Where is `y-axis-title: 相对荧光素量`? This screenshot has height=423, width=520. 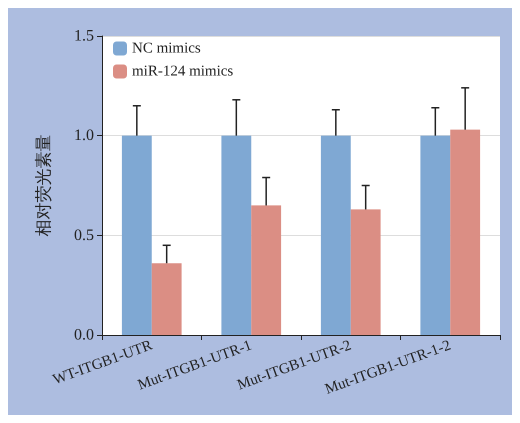 y-axis-title: 相对荧光素量 is located at coordinates (43, 185).